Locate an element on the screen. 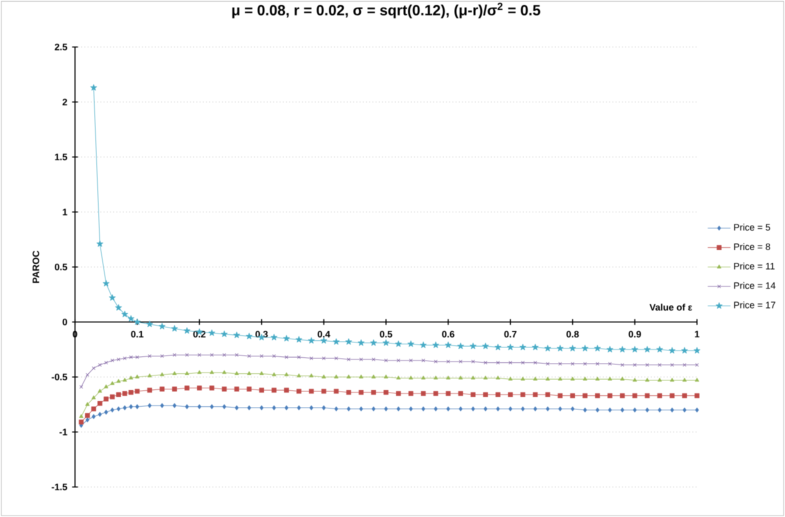 This screenshot has width=785, height=517. y-tick-label: 0 is located at coordinates (65, 322).